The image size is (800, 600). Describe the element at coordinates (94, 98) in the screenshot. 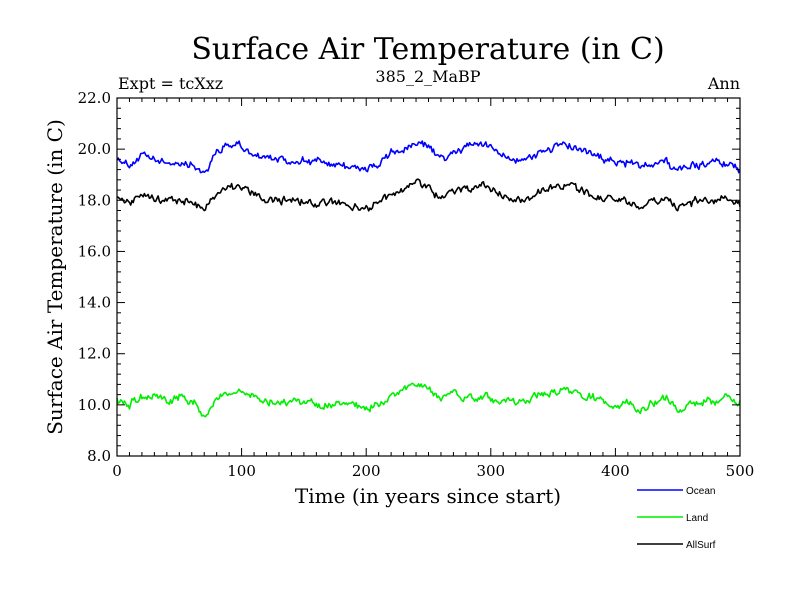

I see `y-tick-label: 22.0` at that location.